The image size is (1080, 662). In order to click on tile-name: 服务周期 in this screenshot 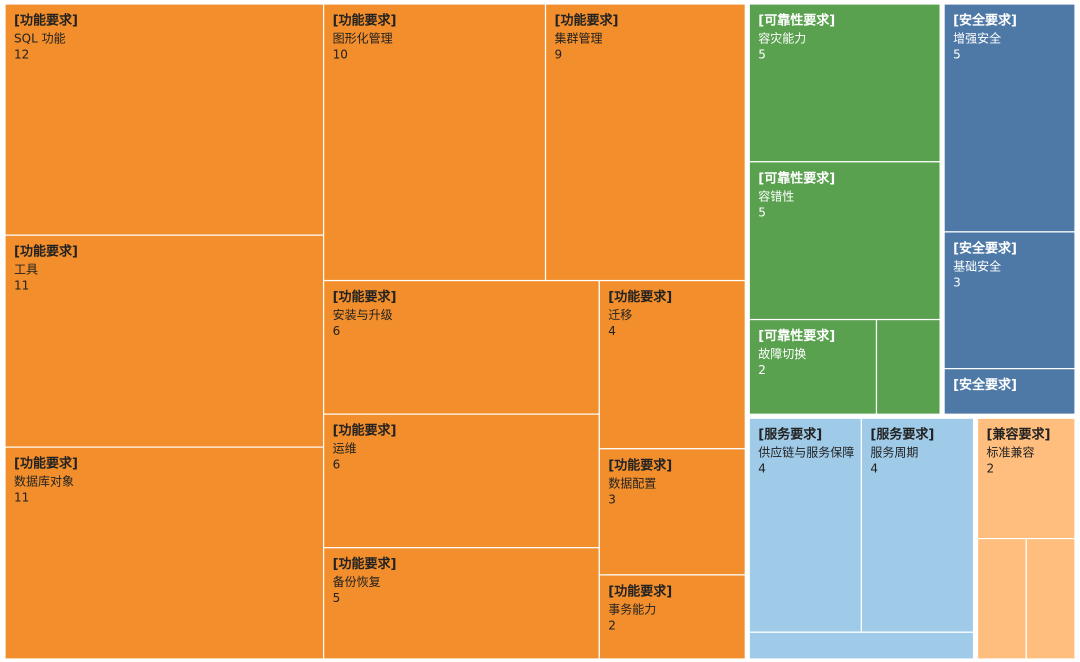, I will do `click(894, 452)`.